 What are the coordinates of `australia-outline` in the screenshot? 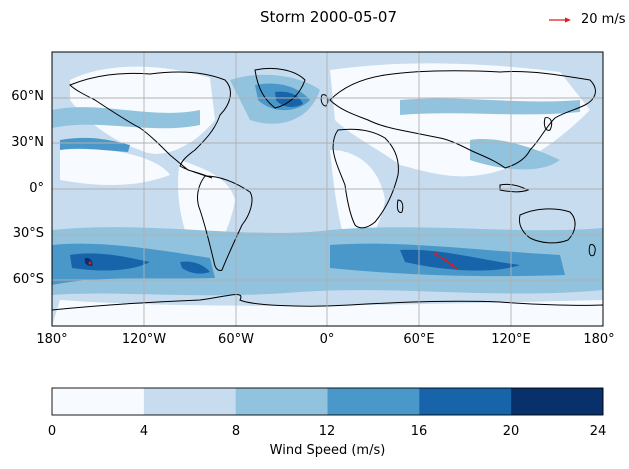 It's located at (547, 226).